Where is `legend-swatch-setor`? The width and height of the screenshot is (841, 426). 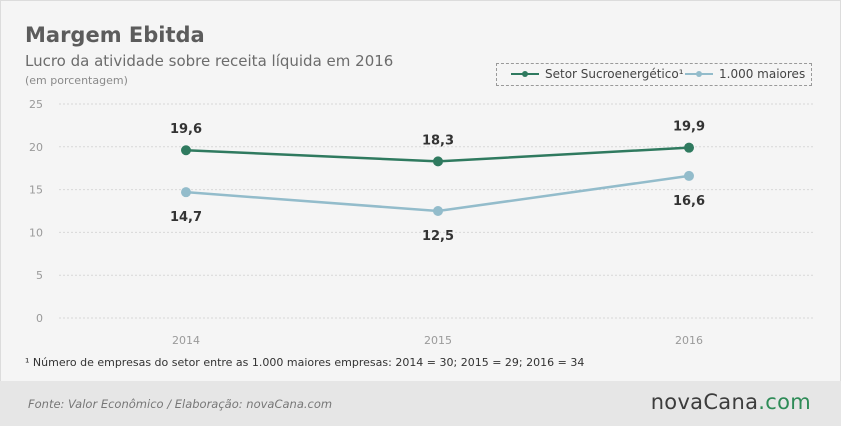 legend-swatch-setor is located at coordinates (525, 74).